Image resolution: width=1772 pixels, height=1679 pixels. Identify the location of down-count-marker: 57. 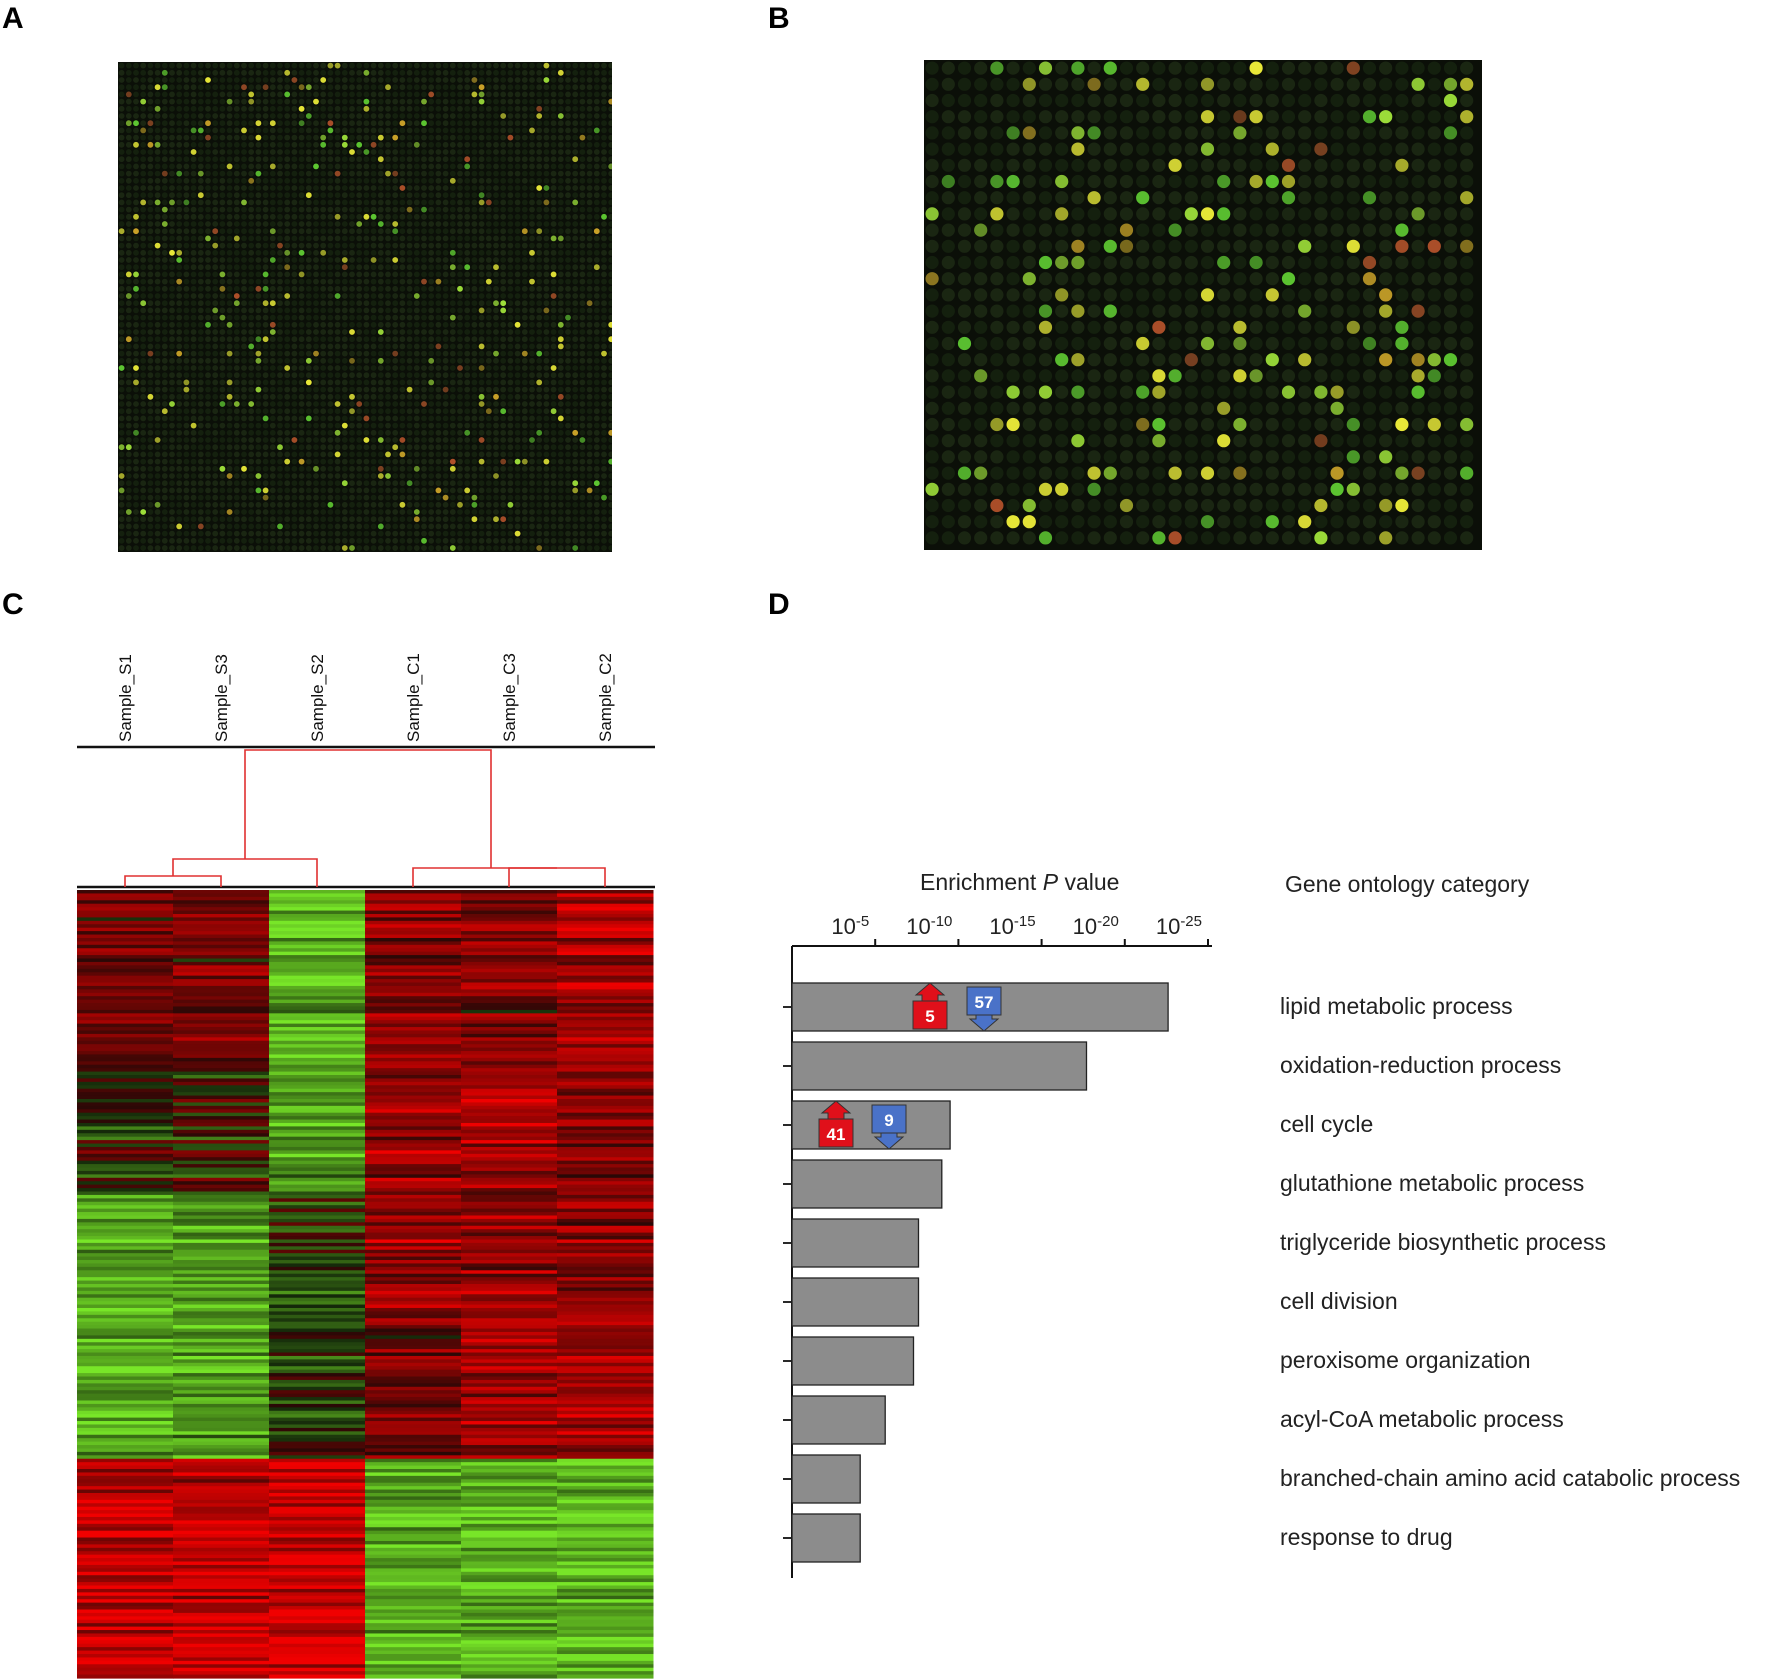
(984, 1009).